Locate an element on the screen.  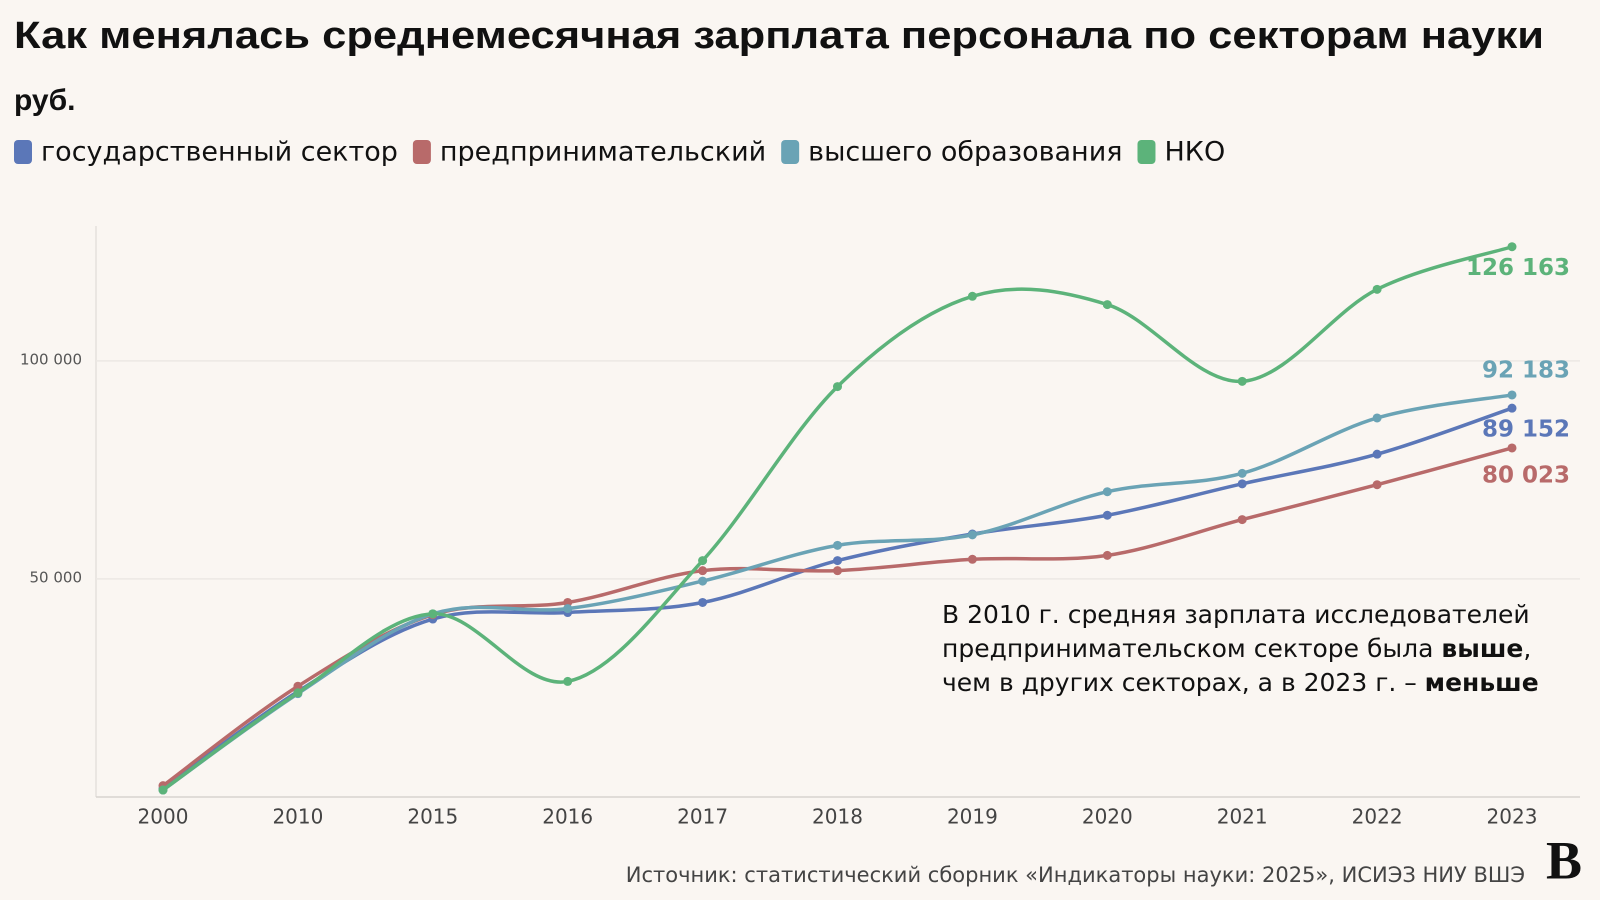
x-tick-label: 2016 is located at coordinates (567, 817).